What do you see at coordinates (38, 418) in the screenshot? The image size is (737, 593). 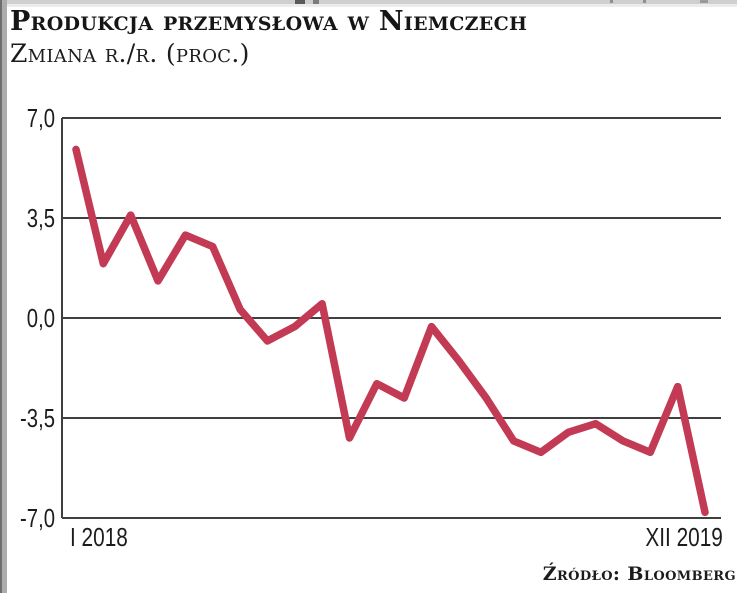 I see `y-tick-label: -3,5` at bounding box center [38, 418].